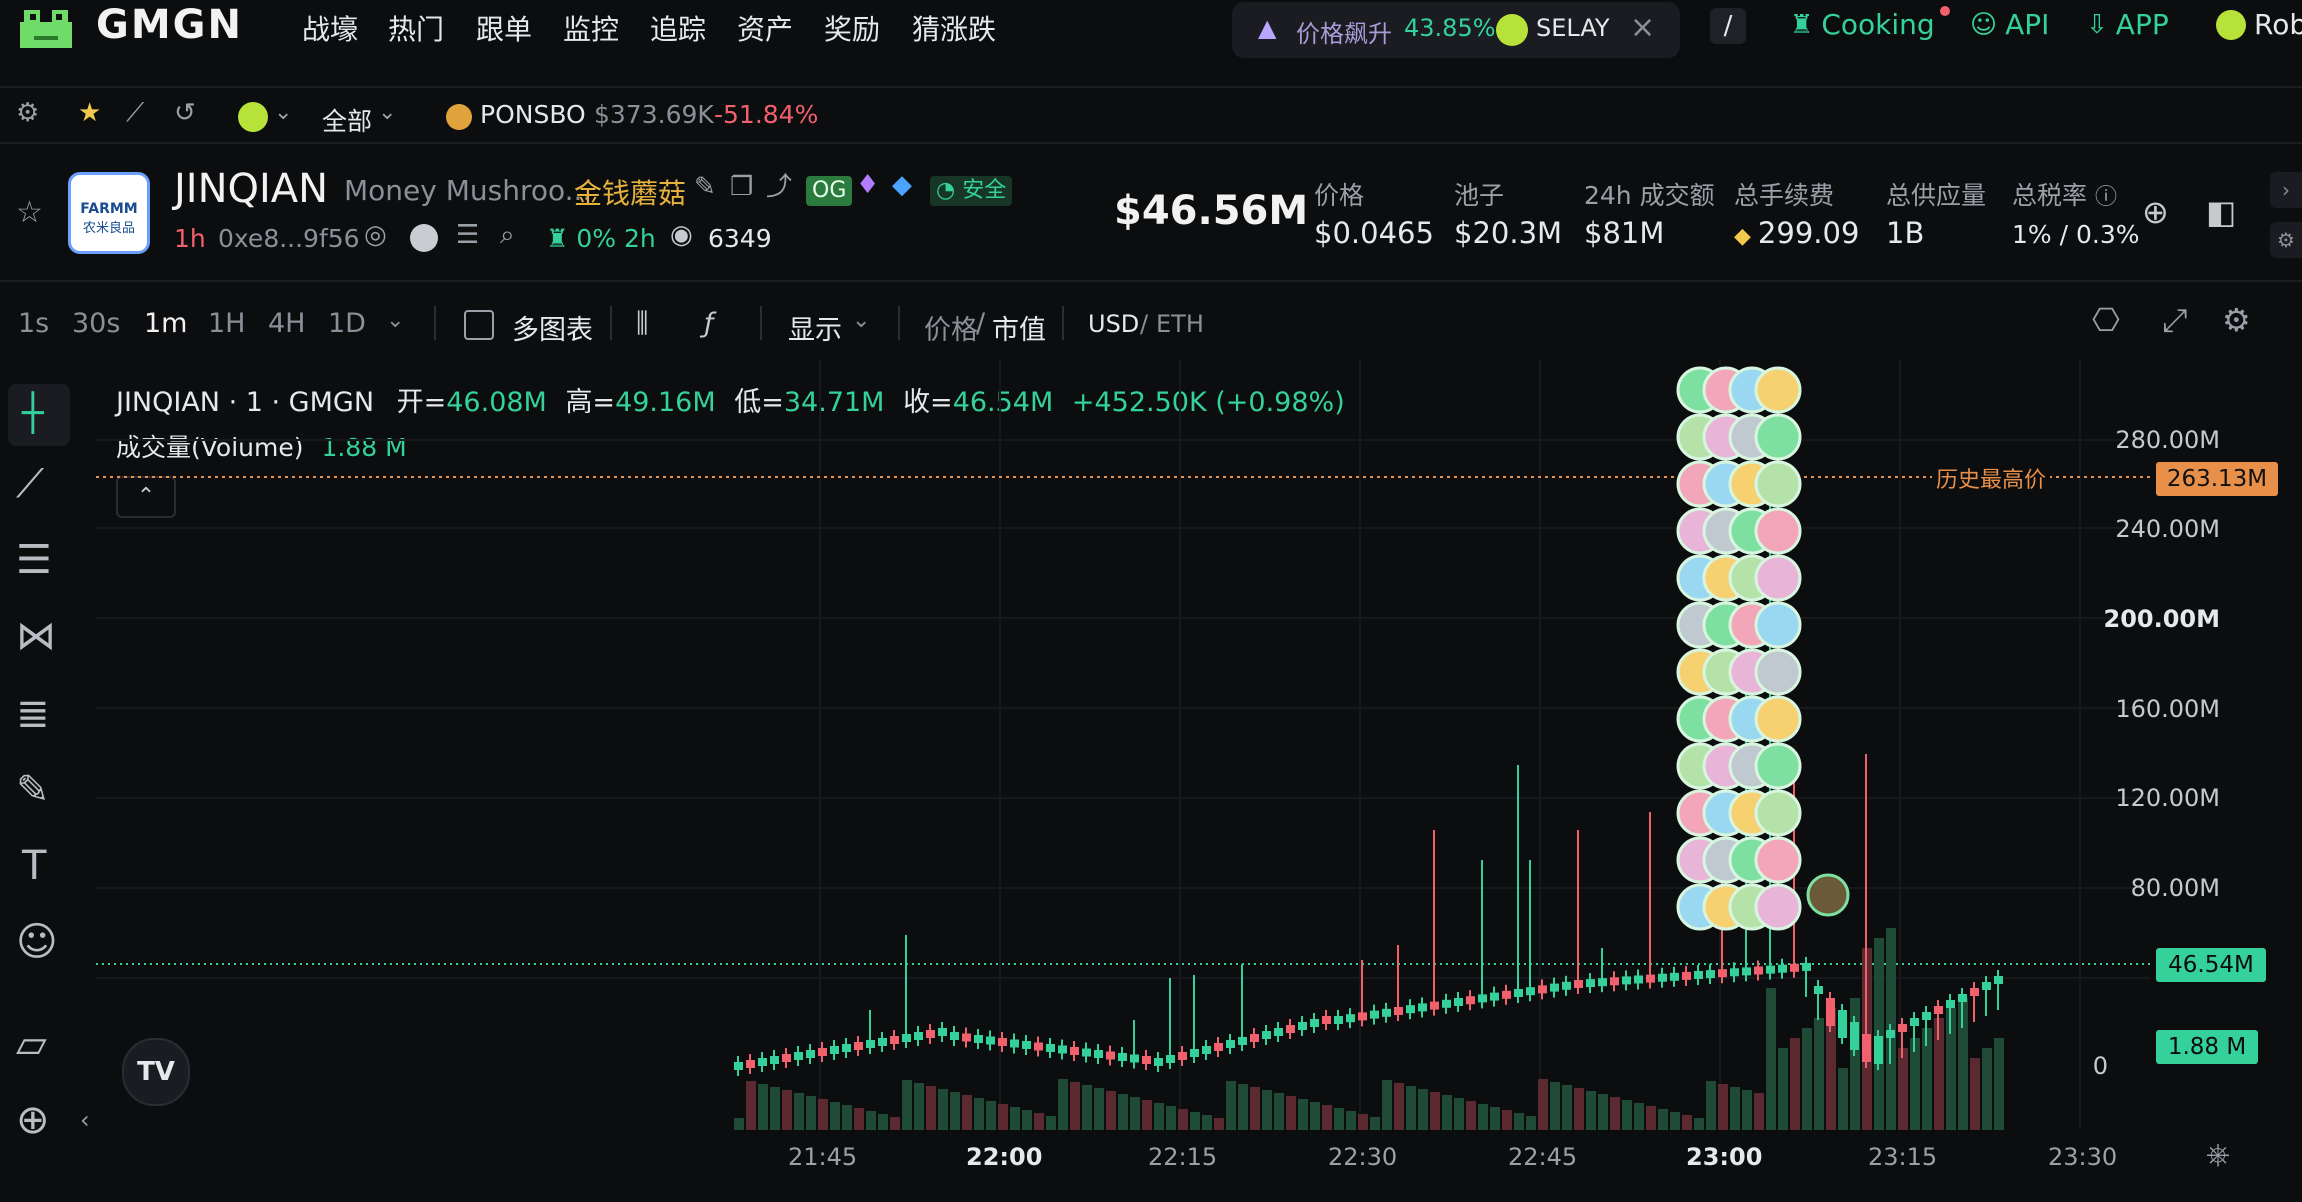  What do you see at coordinates (387, 112) in the screenshot?
I see `filter-chevron-icon: ⌄` at bounding box center [387, 112].